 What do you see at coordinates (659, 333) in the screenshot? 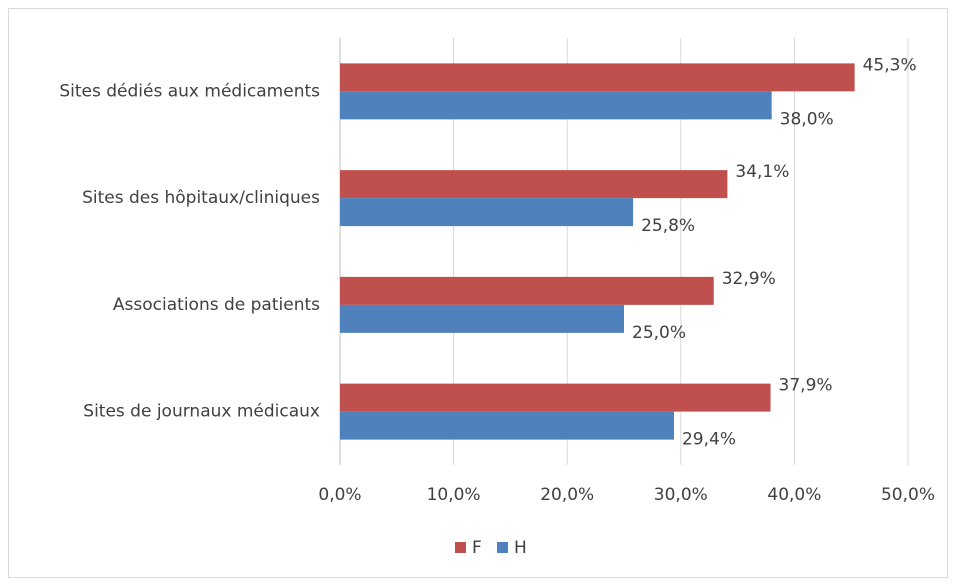
I see `data-label: 25,0%` at bounding box center [659, 333].